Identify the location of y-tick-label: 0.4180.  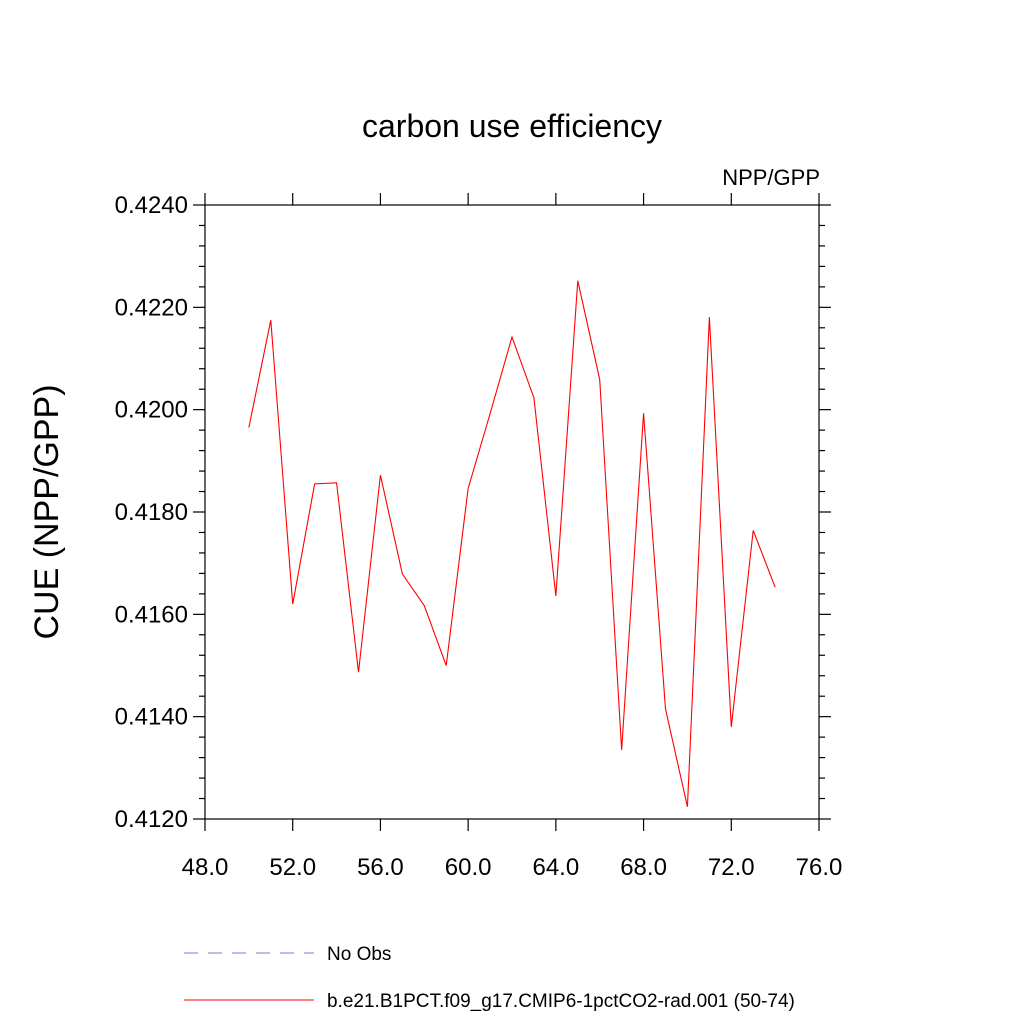
(151, 512).